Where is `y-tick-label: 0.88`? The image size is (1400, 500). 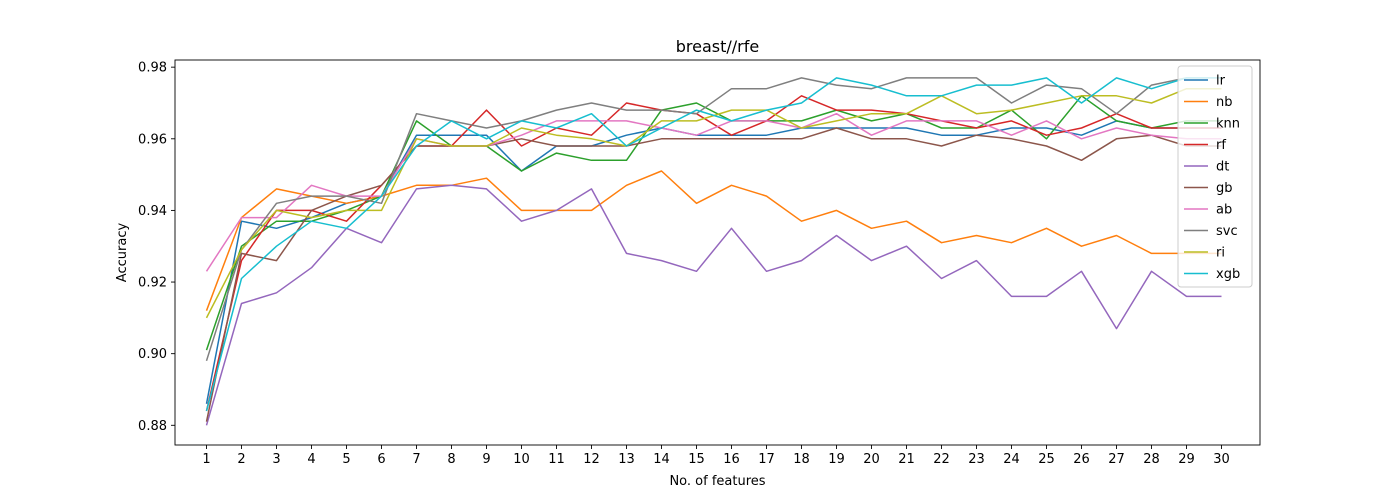
y-tick-label: 0.88 is located at coordinates (152, 426).